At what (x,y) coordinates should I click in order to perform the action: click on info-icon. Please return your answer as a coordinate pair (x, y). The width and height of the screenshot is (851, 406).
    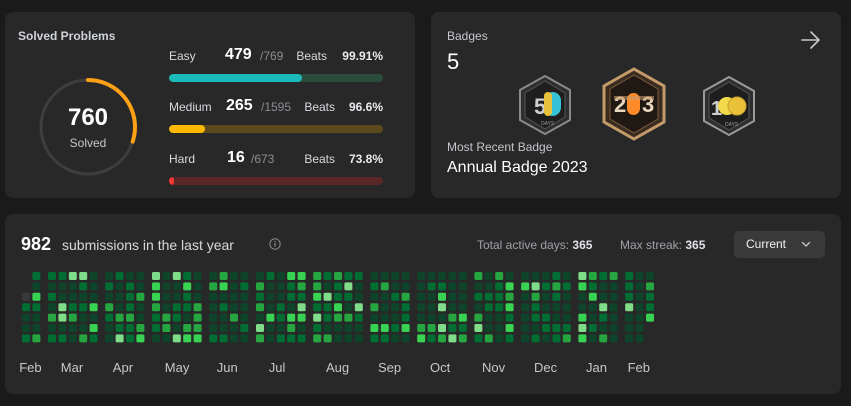
    Looking at the image, I should click on (275, 244).